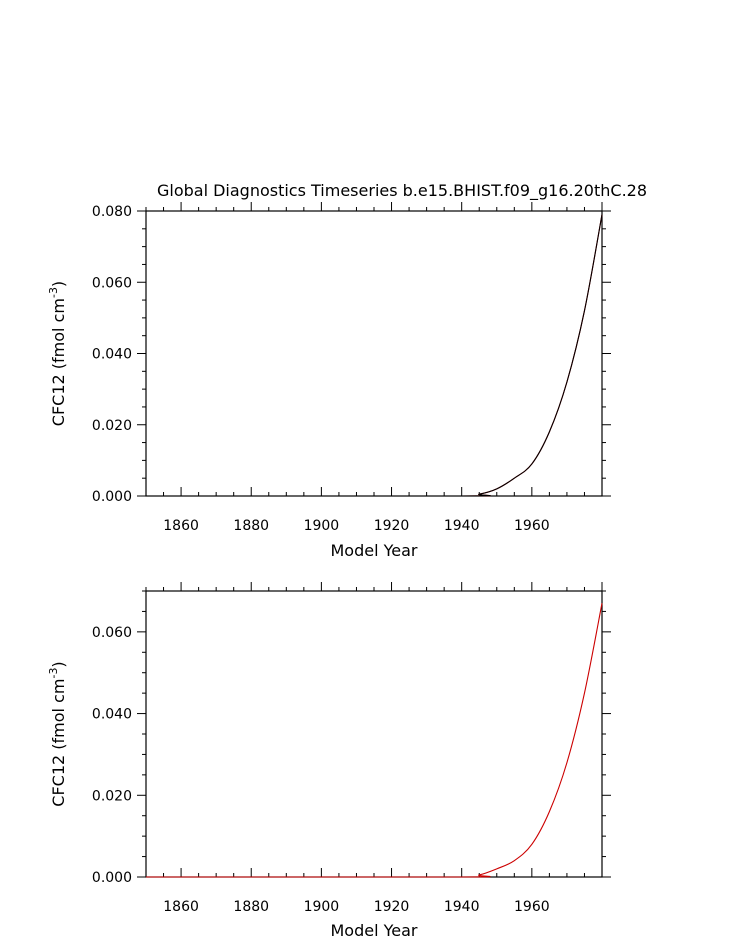 The height and width of the screenshot is (945, 733). What do you see at coordinates (112, 212) in the screenshot?
I see `y-tick-label: 0.080` at bounding box center [112, 212].